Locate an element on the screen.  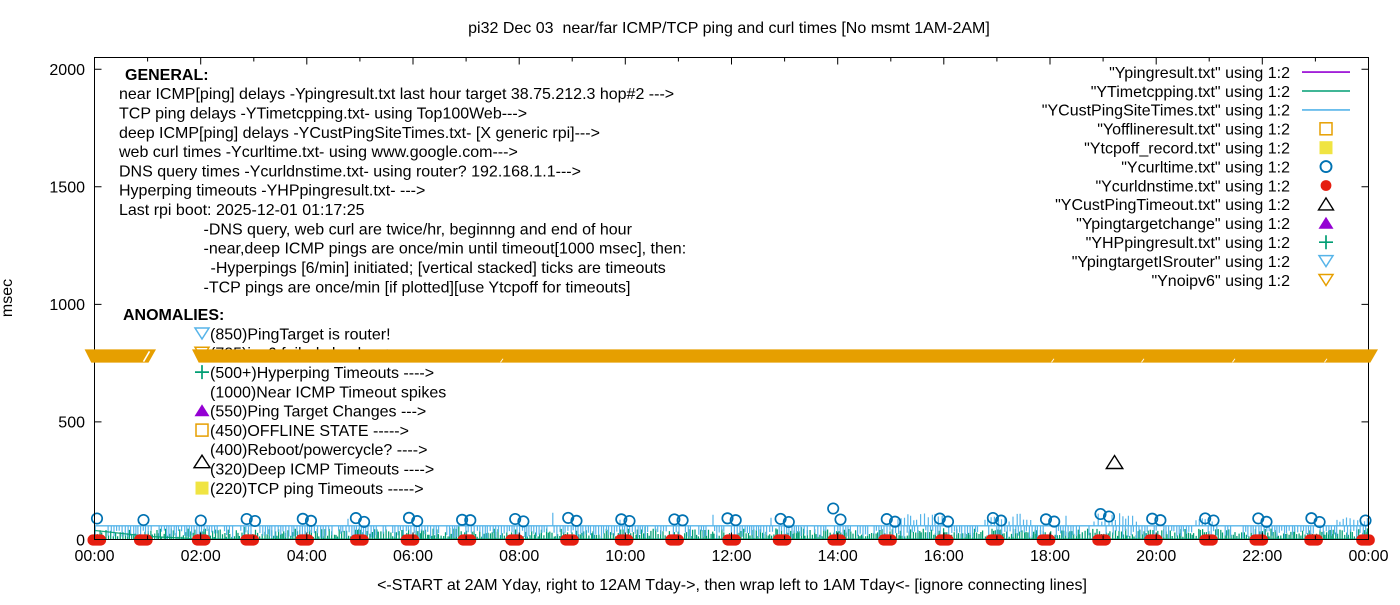
svg-text: (1000)Near ICMP Timeout spikes is located at coordinates (328, 392).